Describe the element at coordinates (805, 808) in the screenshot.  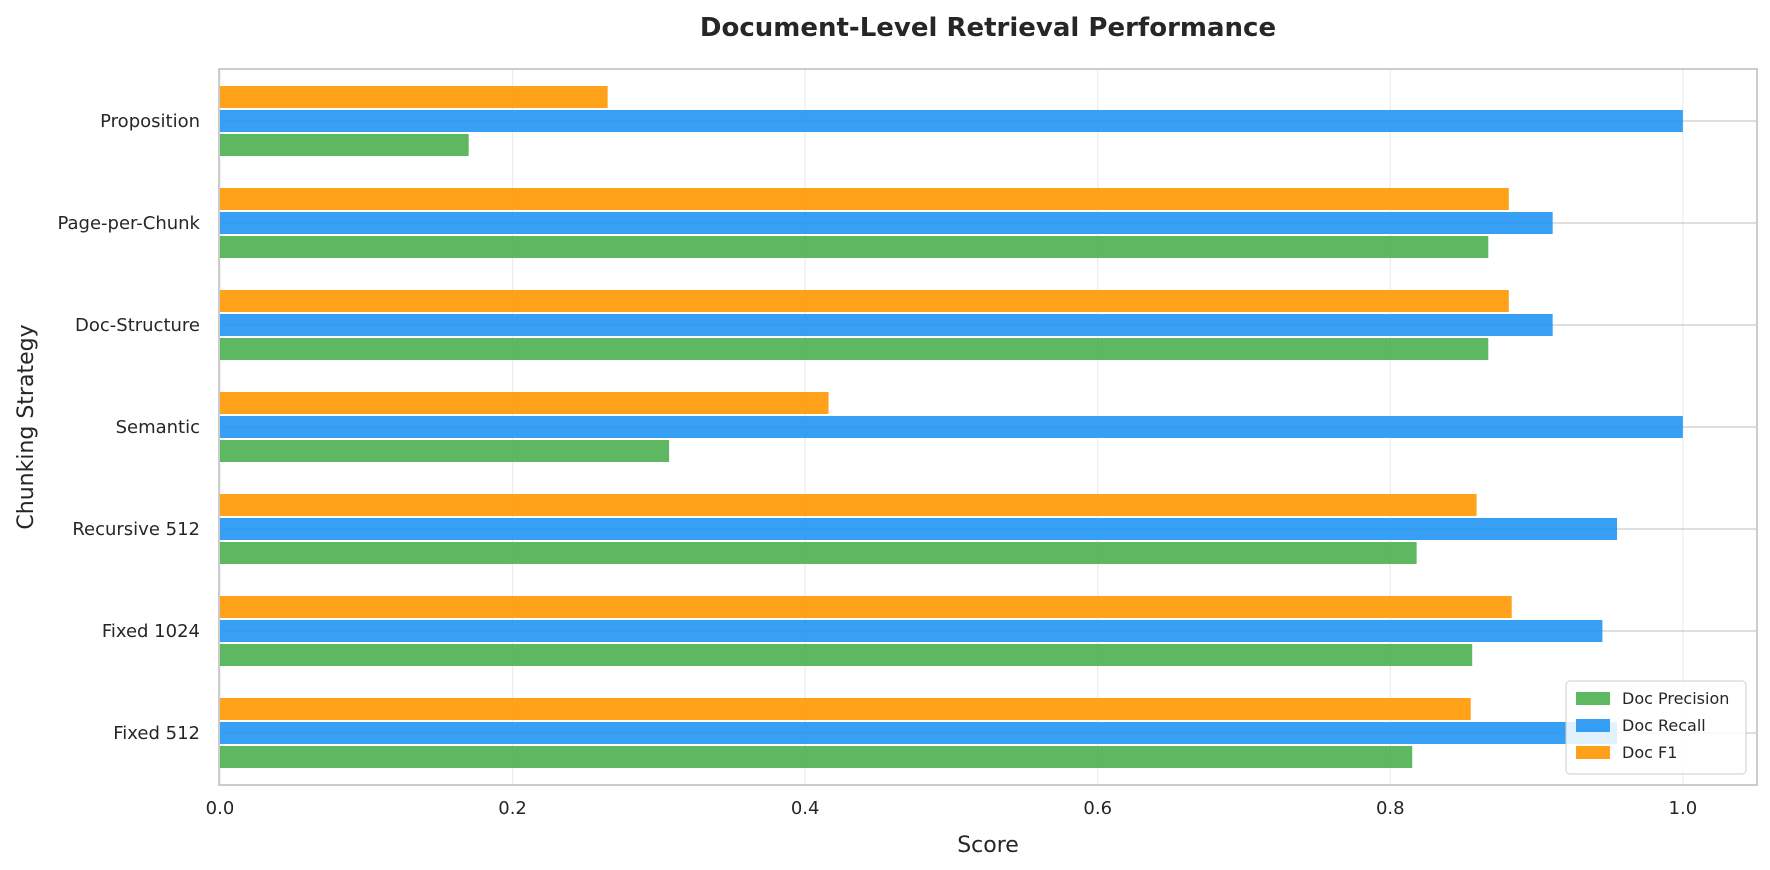
I see `x-tick-label: 0.4` at that location.